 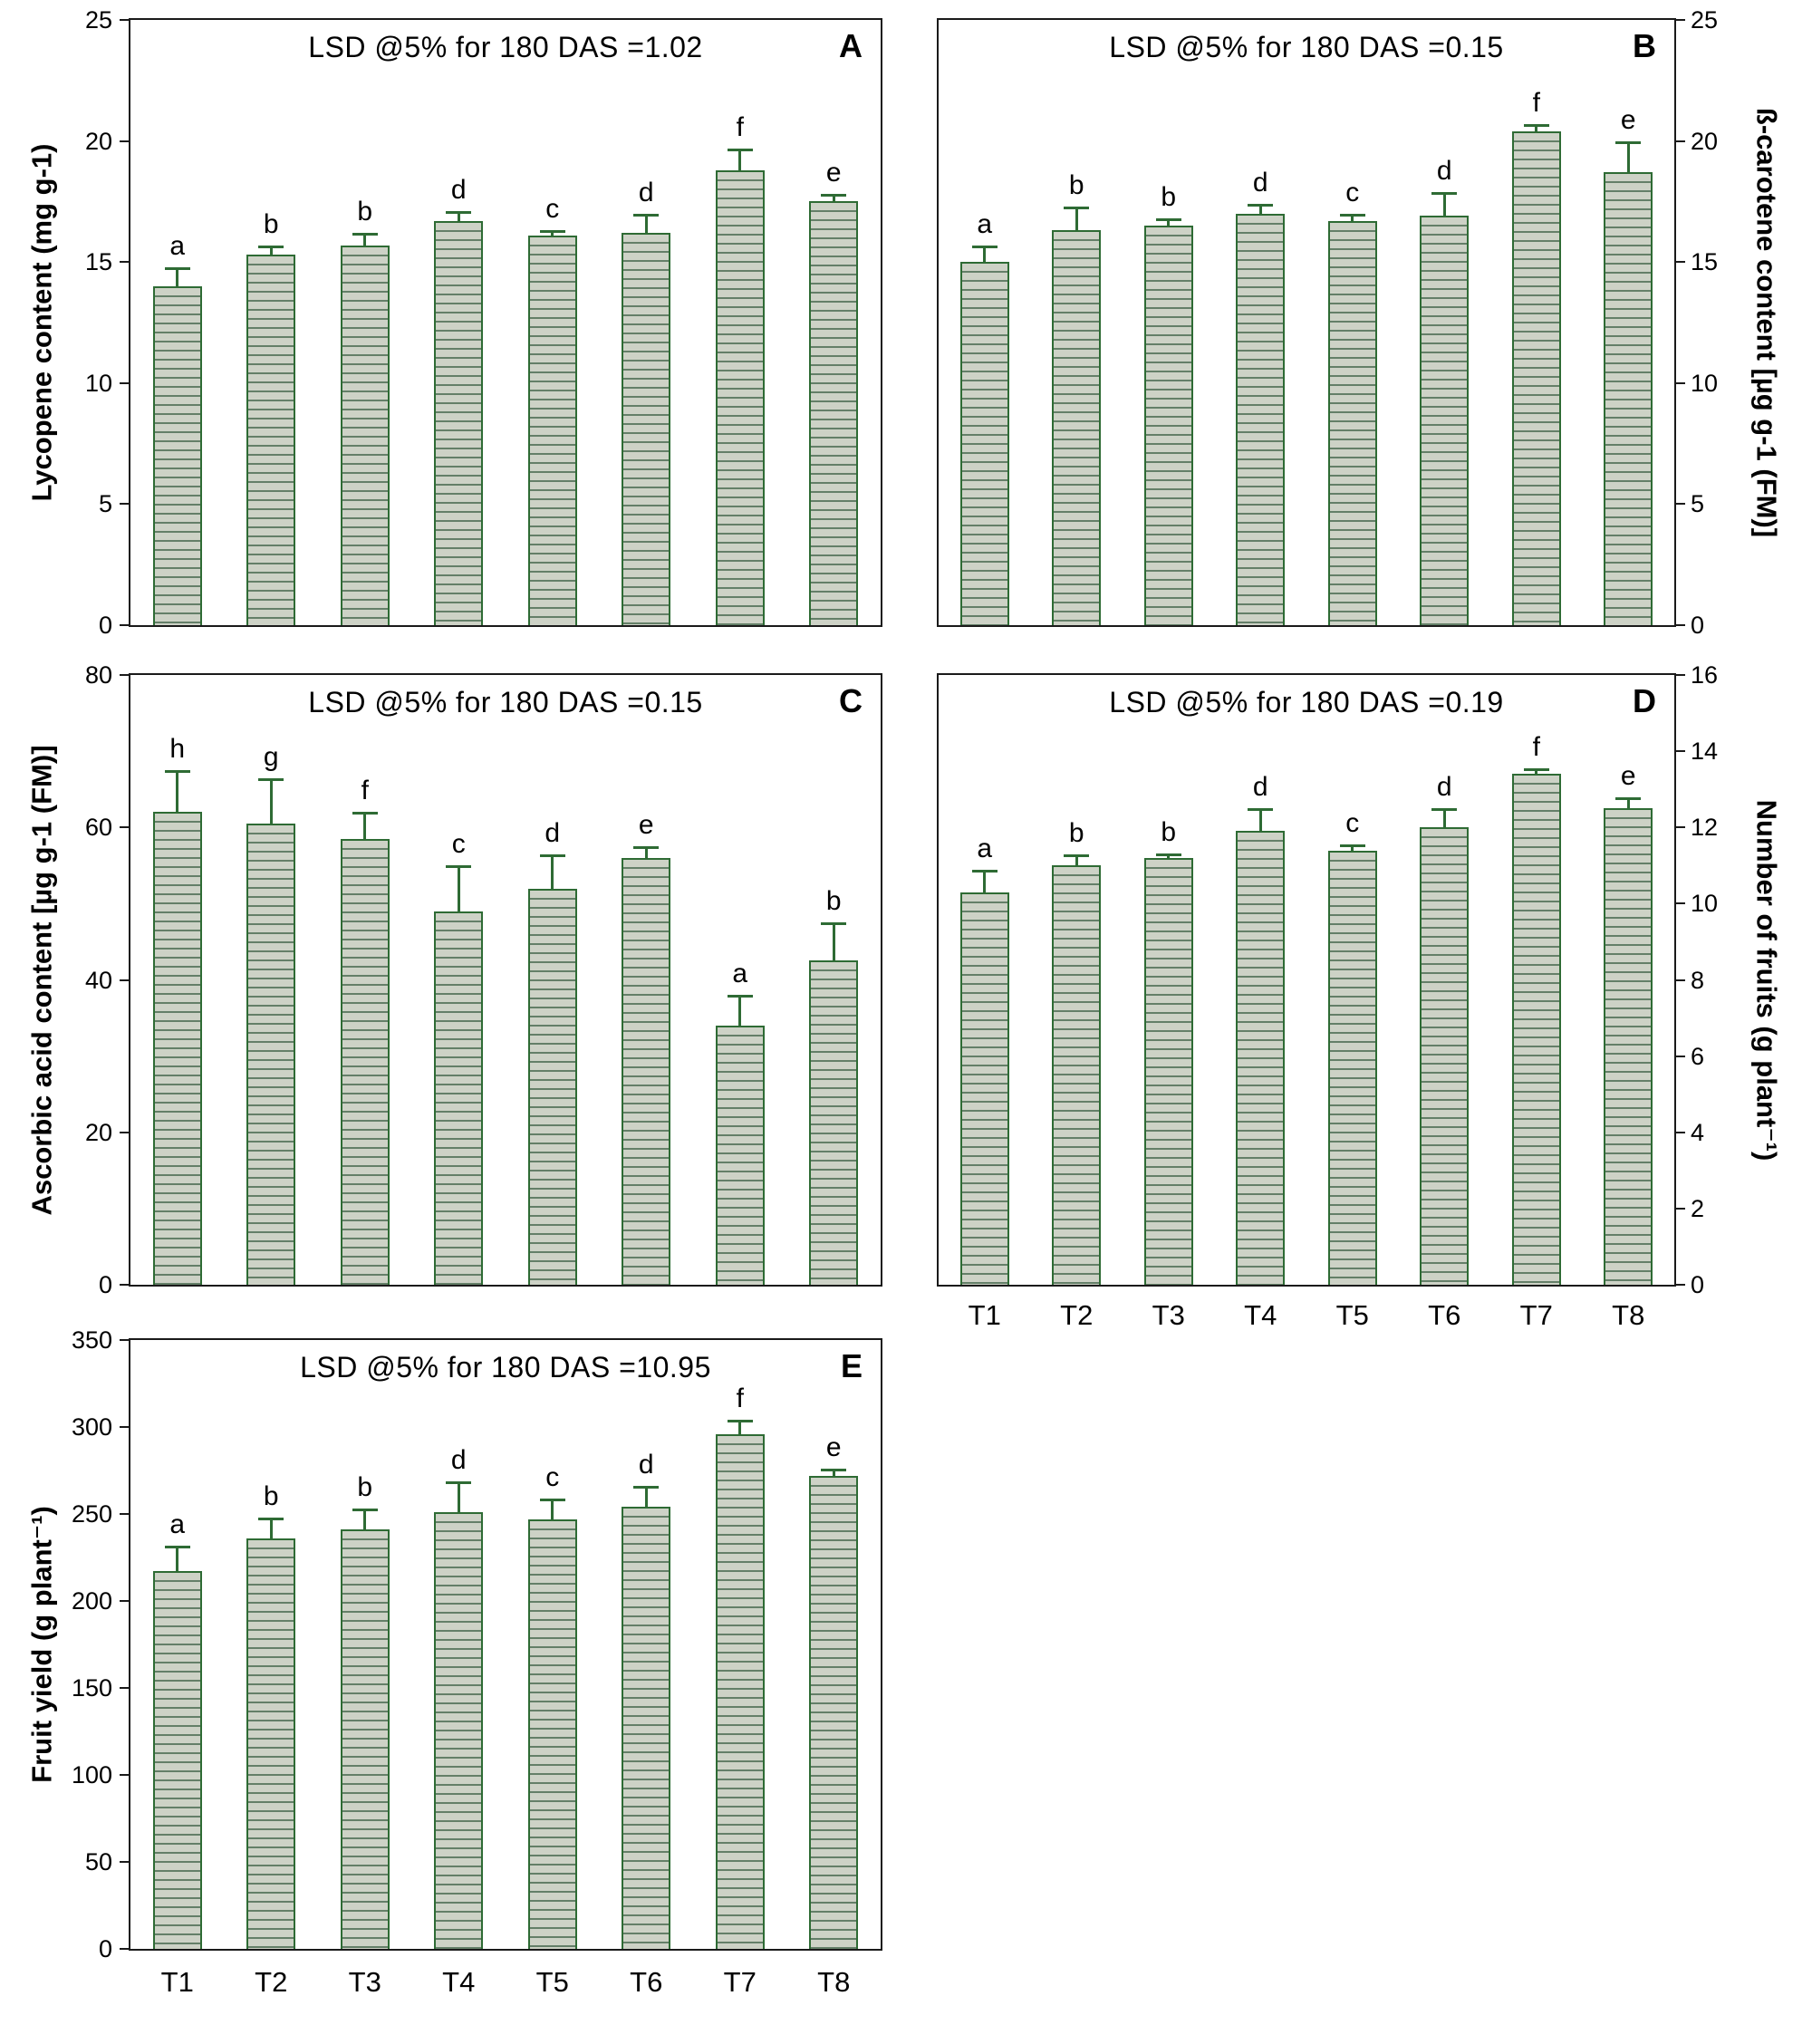 What do you see at coordinates (92, 1601) in the screenshot?
I see `ytick-label: 200` at bounding box center [92, 1601].